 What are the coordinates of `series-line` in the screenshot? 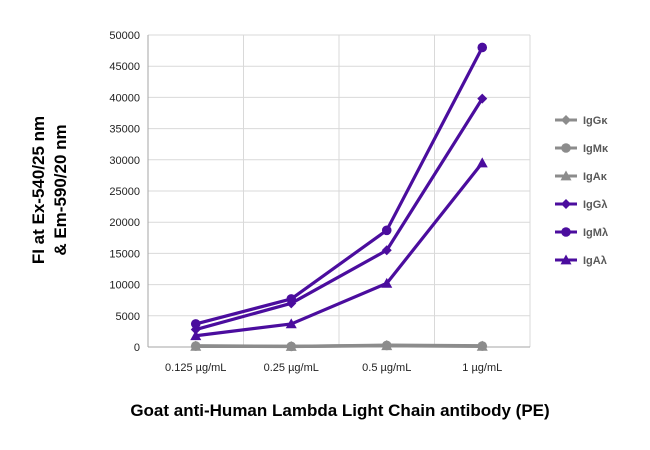 It's located at (339, 346).